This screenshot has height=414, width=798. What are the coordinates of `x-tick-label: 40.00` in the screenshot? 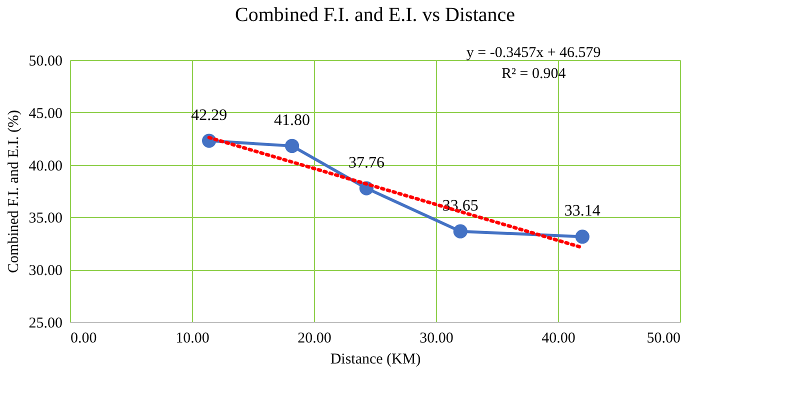 It's located at (559, 338).